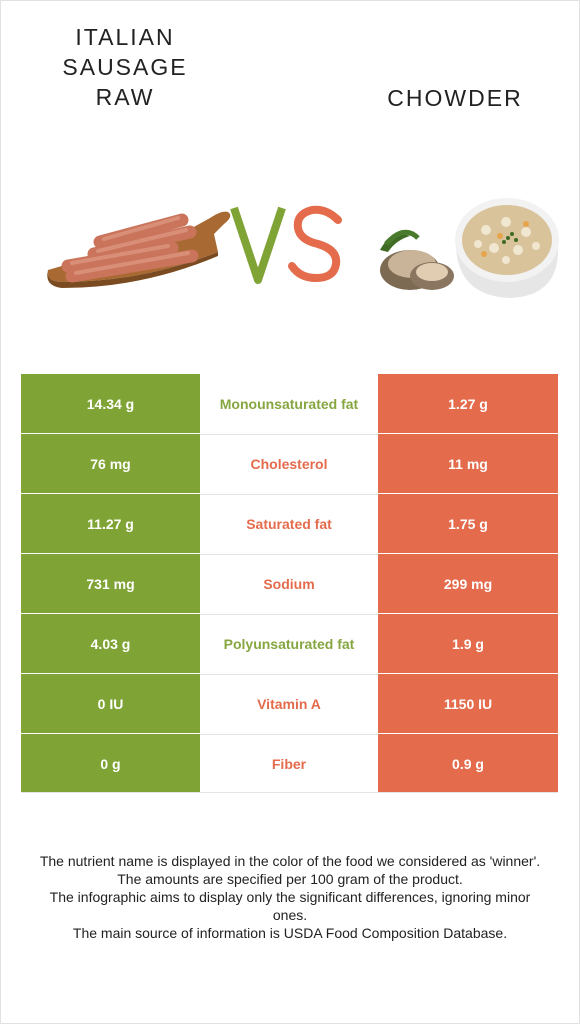  I want to click on table-row: 0 IU Vitamin A 1150 IU, so click(289, 704).